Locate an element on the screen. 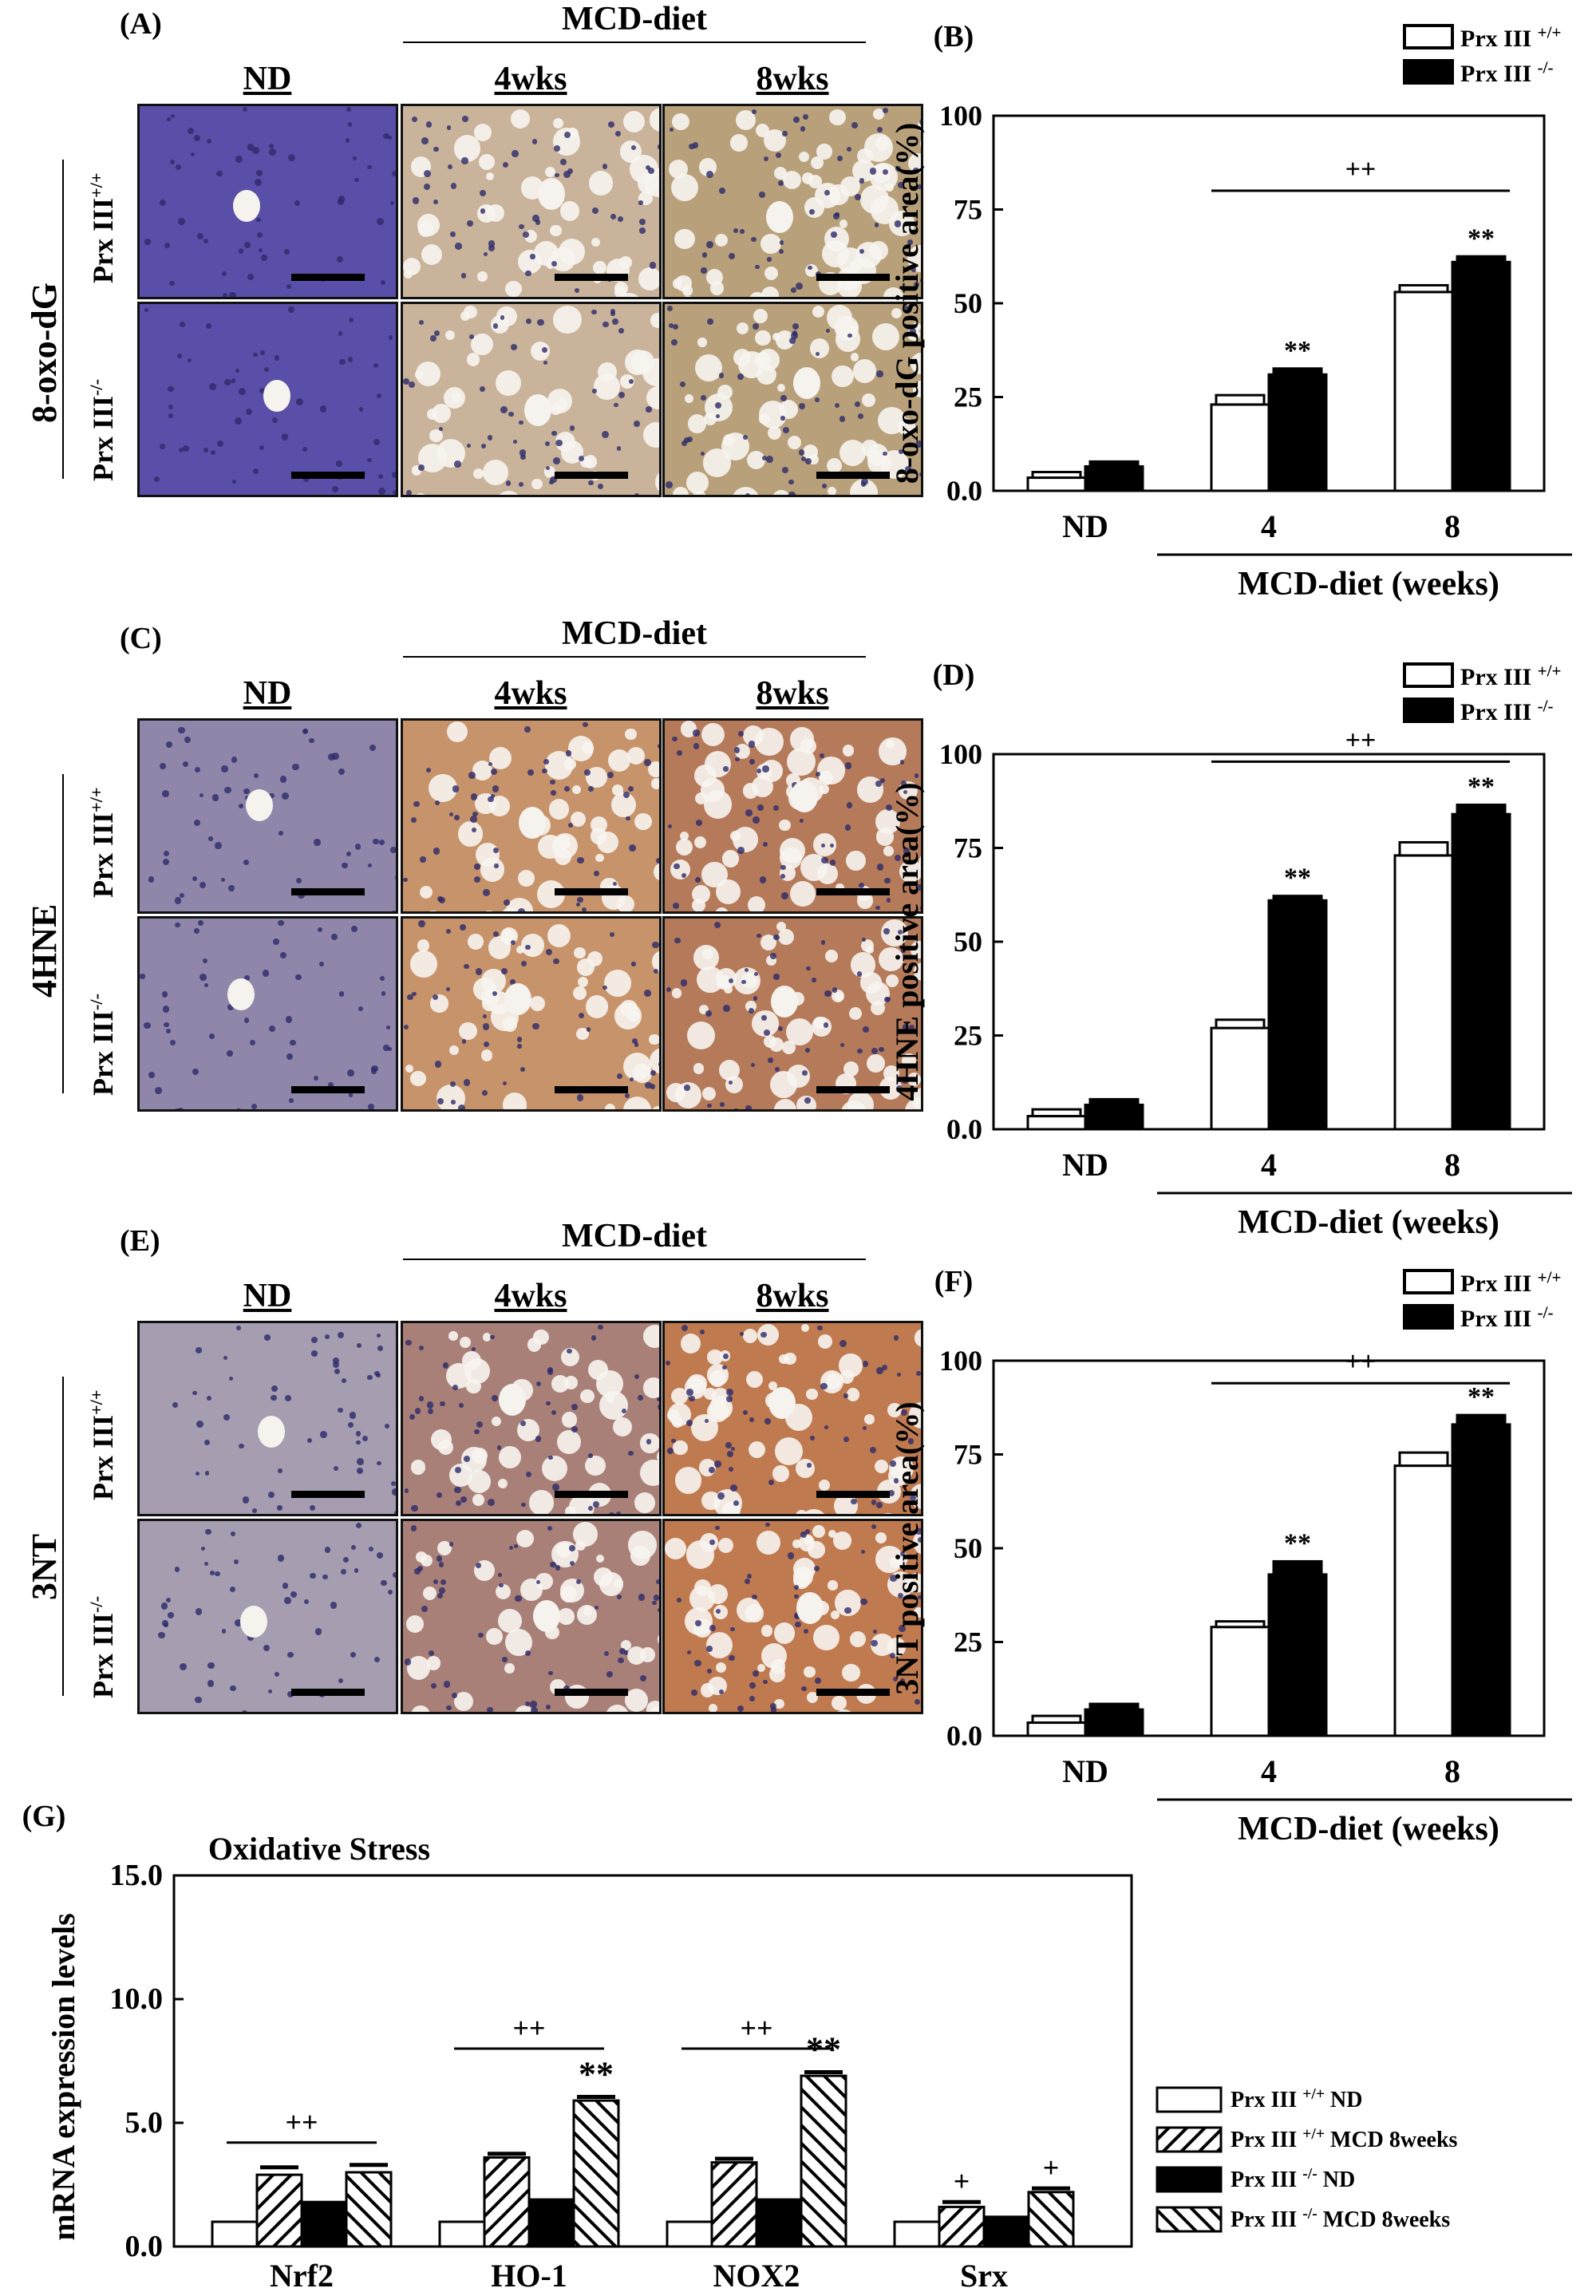 The width and height of the screenshot is (1596, 2296). x-tick-label: Srx is located at coordinates (984, 2276).